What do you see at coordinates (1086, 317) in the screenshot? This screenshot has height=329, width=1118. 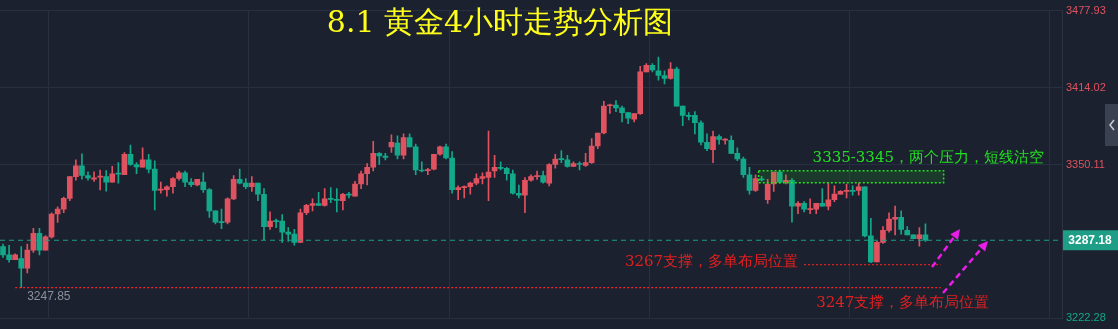 I see `y-tick-label: 3222.28` at bounding box center [1086, 317].